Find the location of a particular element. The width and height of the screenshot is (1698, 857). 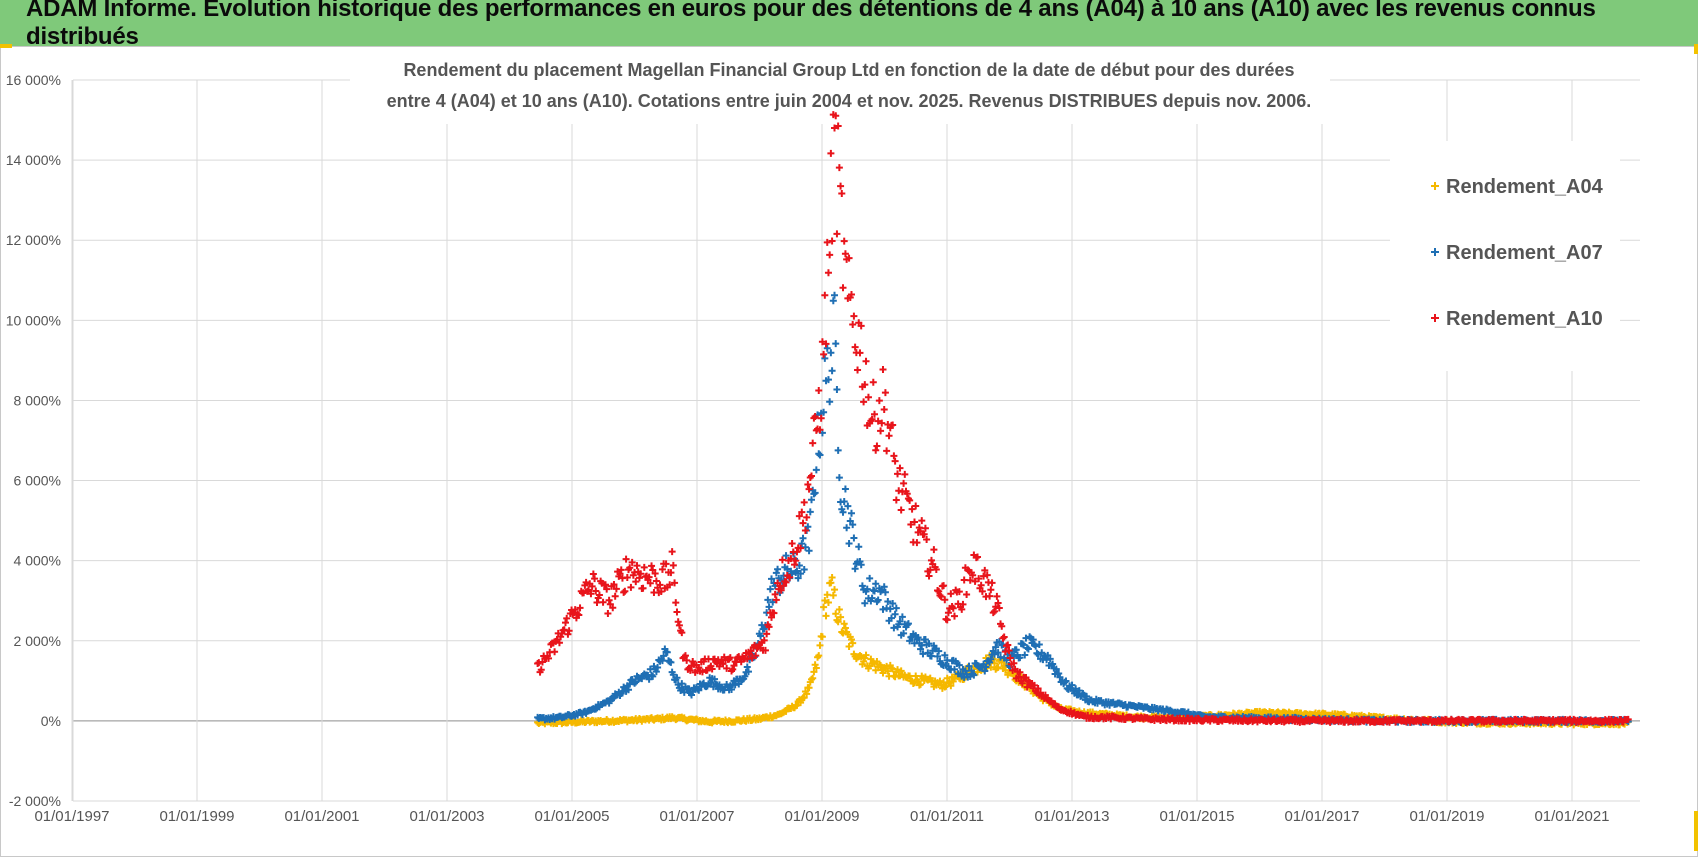

corner-marker-top-left is located at coordinates (6, 46).